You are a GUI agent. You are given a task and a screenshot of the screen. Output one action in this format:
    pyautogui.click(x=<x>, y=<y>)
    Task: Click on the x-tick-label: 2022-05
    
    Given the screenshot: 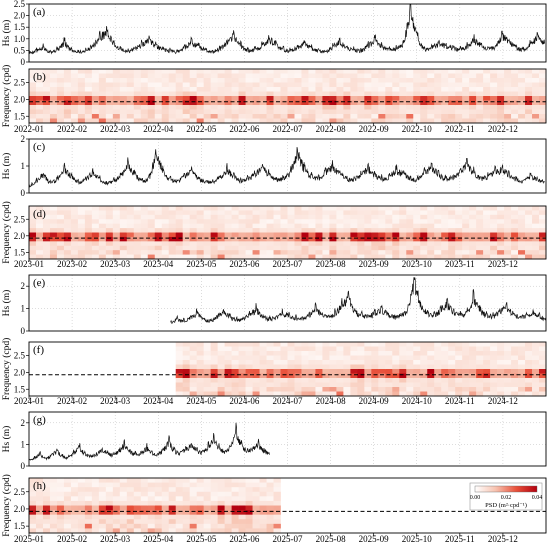 What is the action you would take?
    pyautogui.click(x=201, y=129)
    